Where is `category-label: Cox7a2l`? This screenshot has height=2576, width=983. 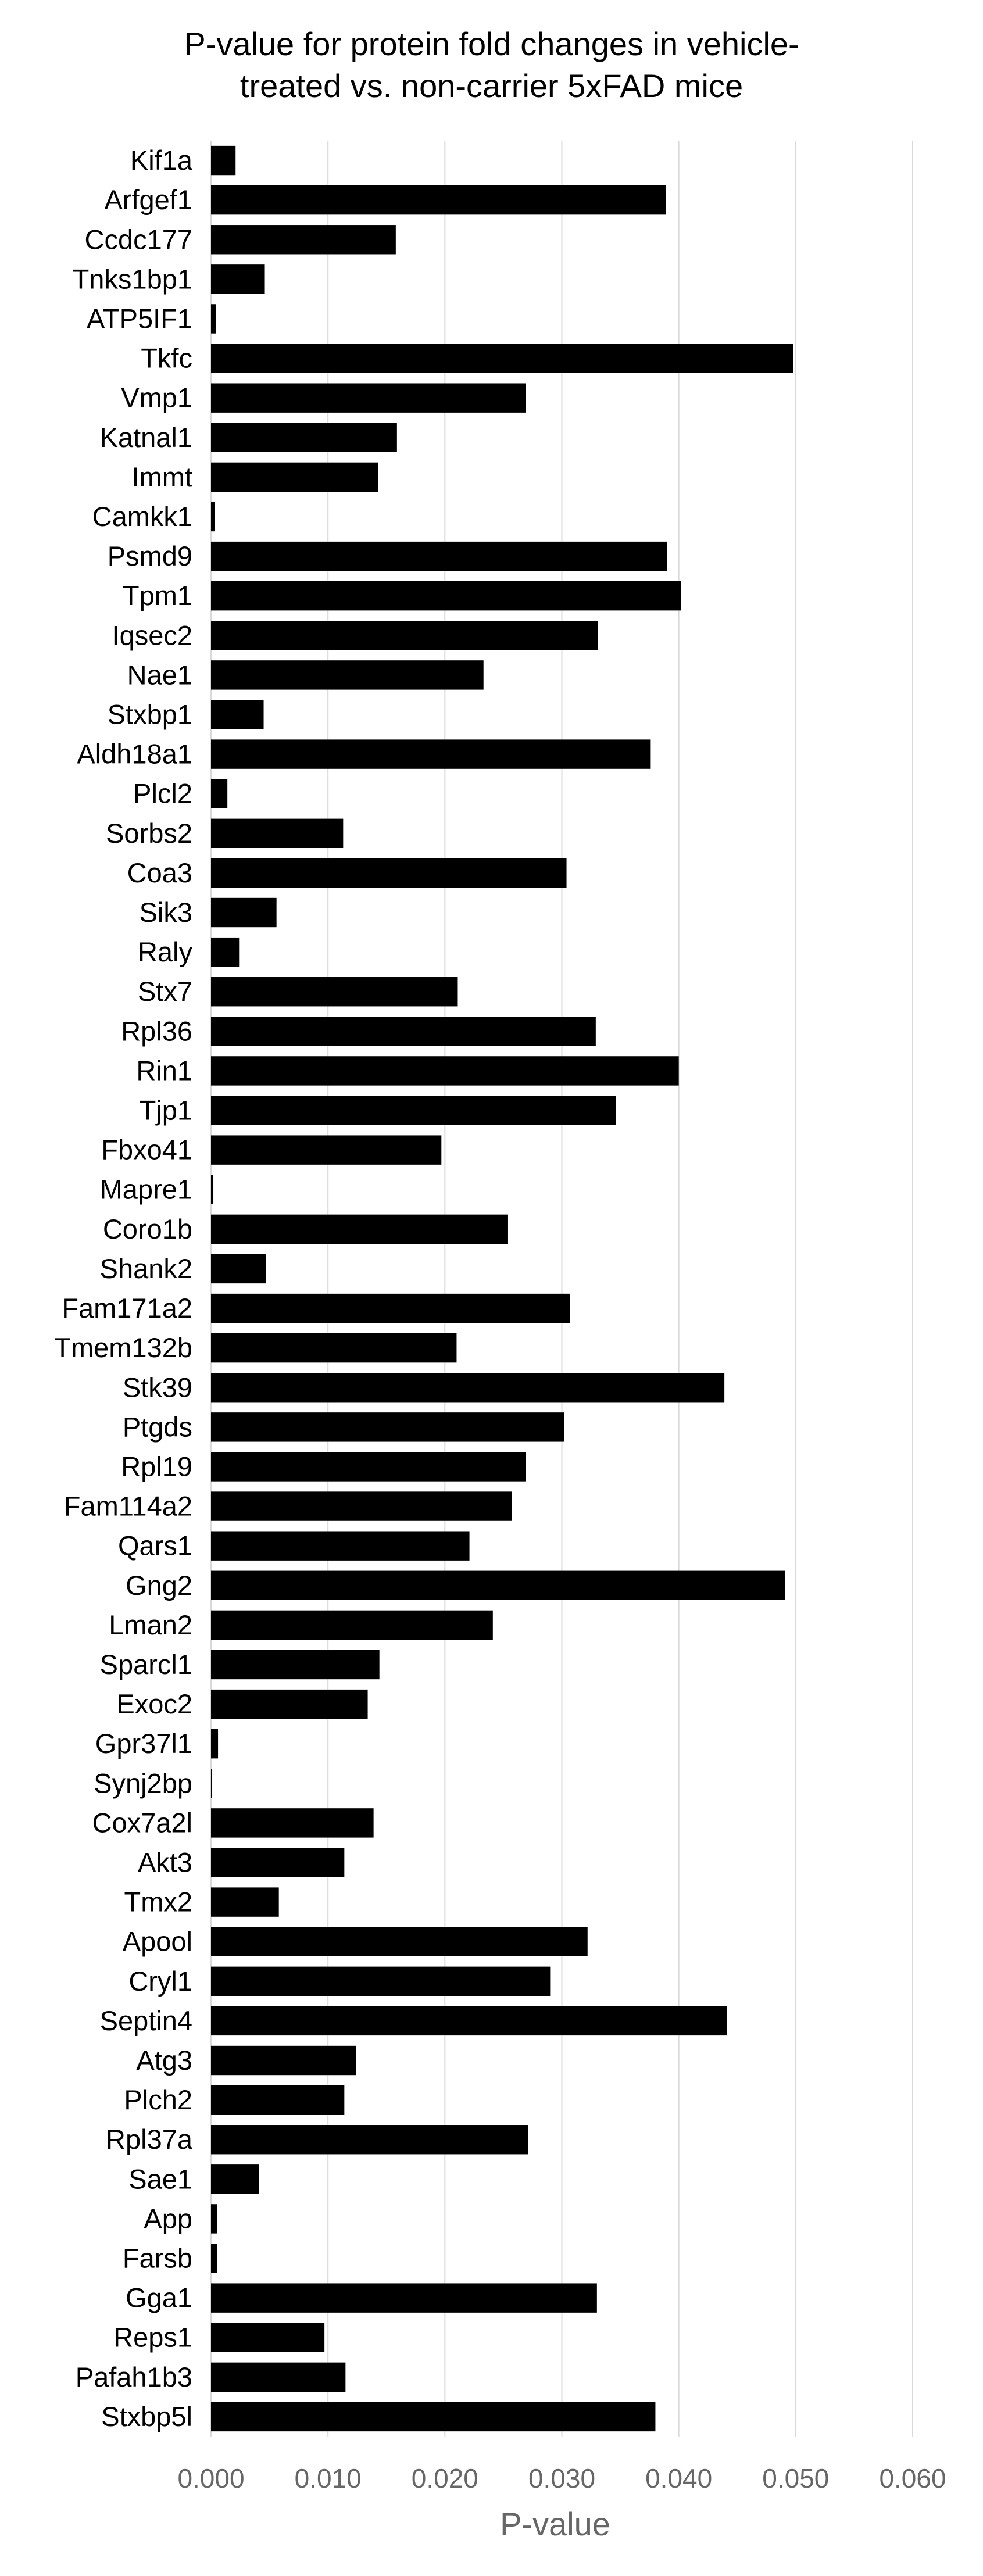
category-label: Cox7a2l is located at coordinates (142, 1823).